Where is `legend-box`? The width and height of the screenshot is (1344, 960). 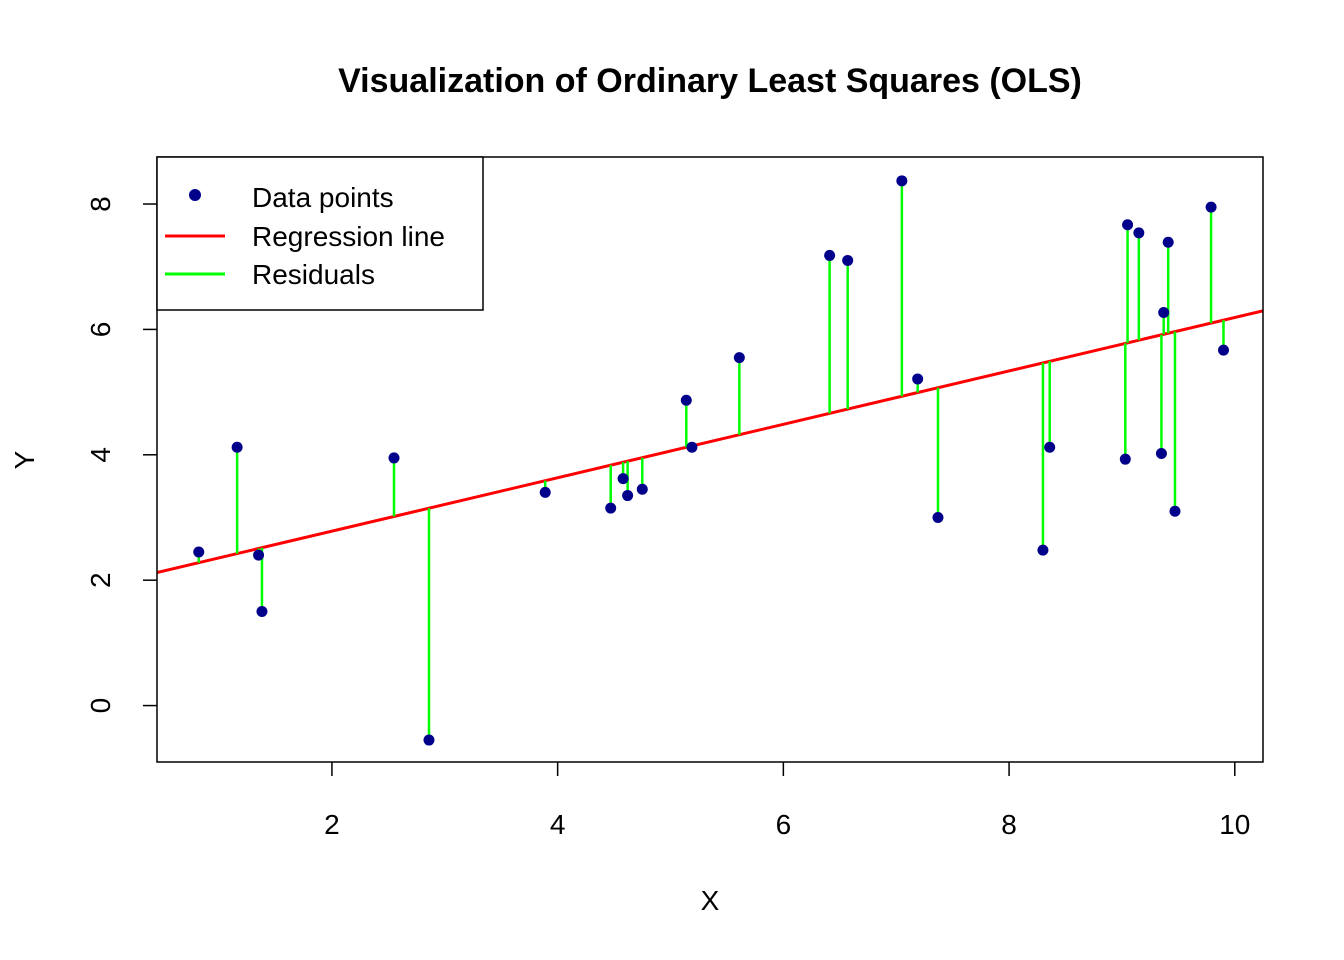 legend-box is located at coordinates (320, 233).